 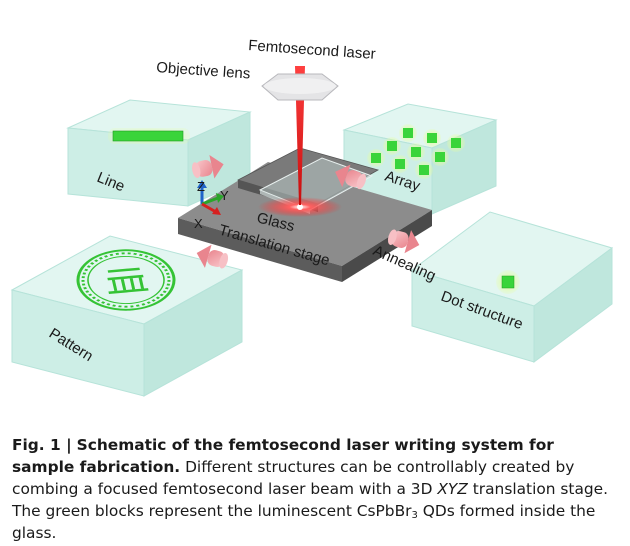 What do you see at coordinates (203, 71) in the screenshot?
I see `objective-lens-label: Objective lens` at bounding box center [203, 71].